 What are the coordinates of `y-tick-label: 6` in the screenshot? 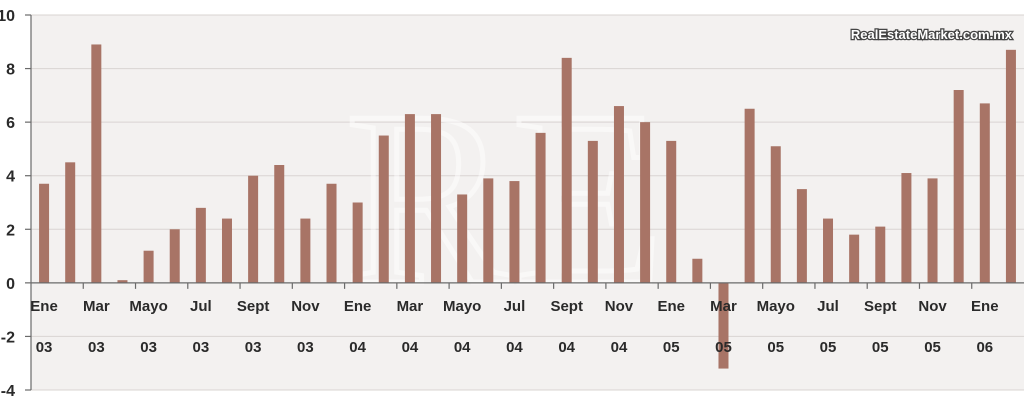 It's located at (10, 123).